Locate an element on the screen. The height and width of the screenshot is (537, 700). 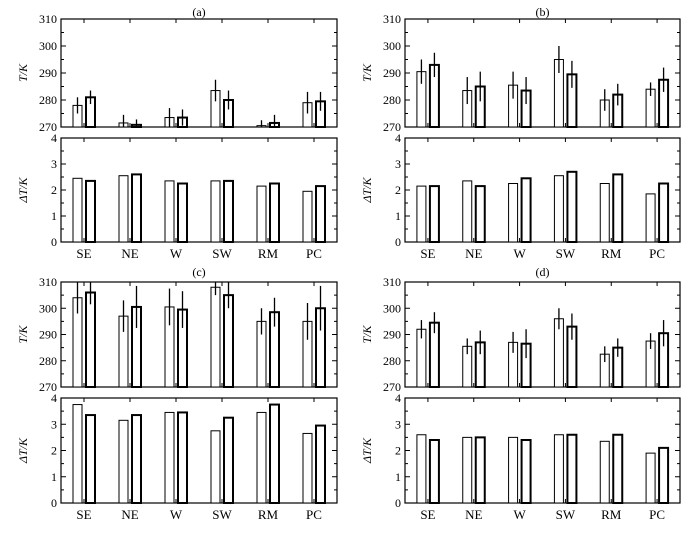
chart1-bottom-ytick-label: 4 is located at coordinates (398, 138).